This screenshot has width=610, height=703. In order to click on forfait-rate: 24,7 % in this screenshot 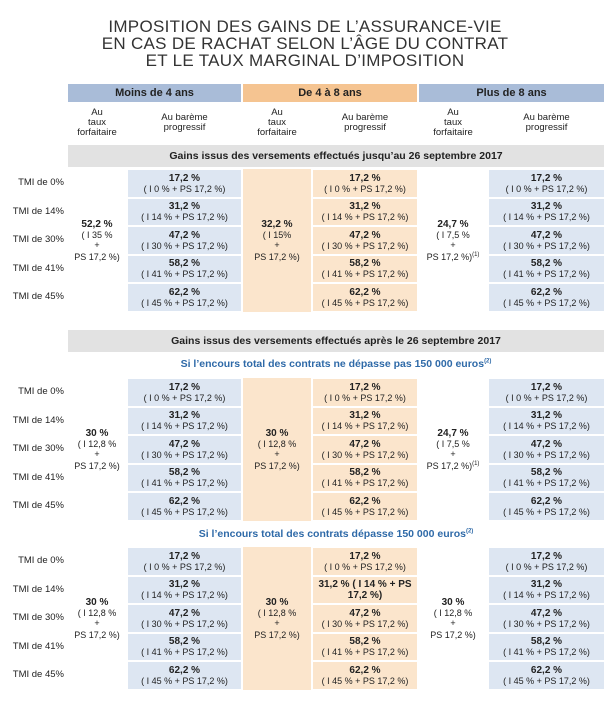, I will do `click(453, 224)`.